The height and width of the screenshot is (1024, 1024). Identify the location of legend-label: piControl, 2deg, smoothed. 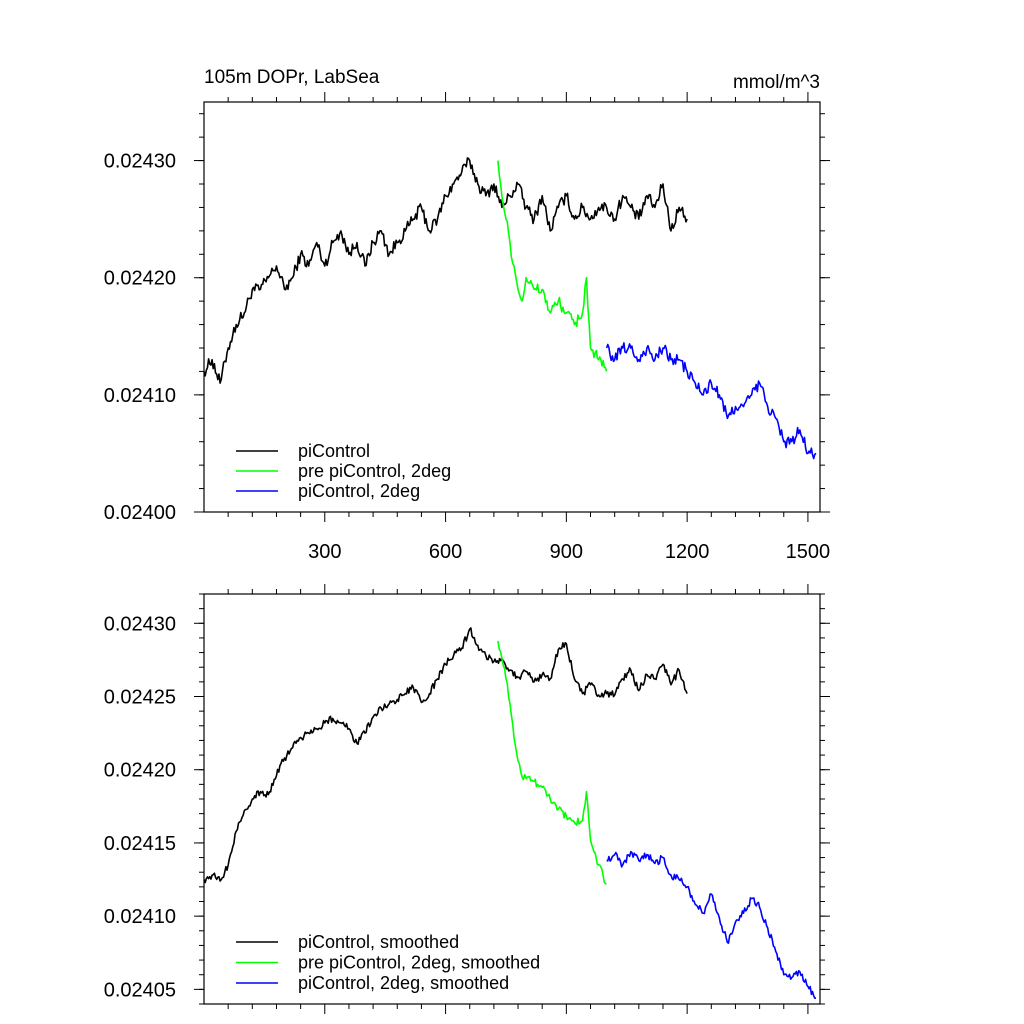
(403, 983).